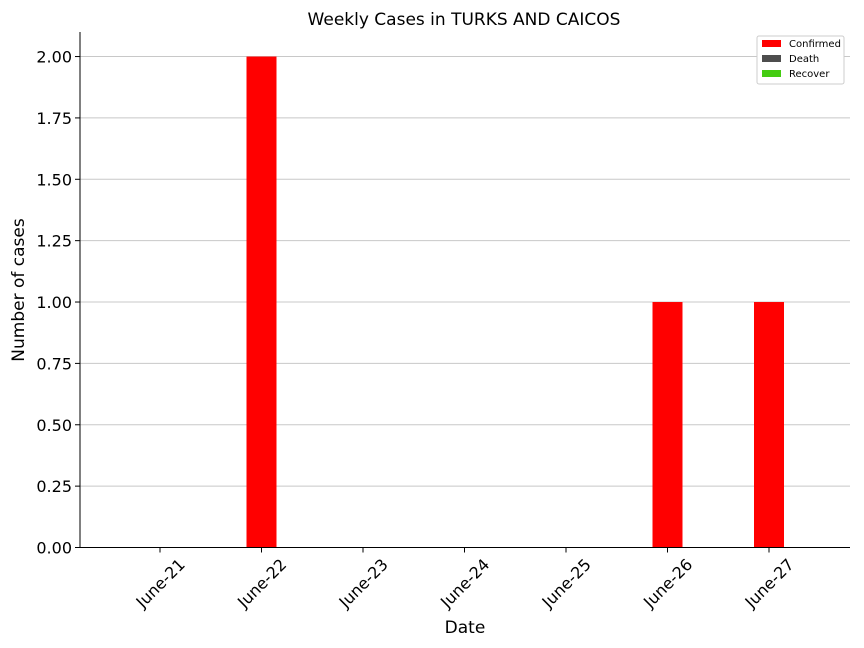 This screenshot has width=864, height=648. What do you see at coordinates (54, 118) in the screenshot?
I see `y-tick-label: 1.75` at bounding box center [54, 118].